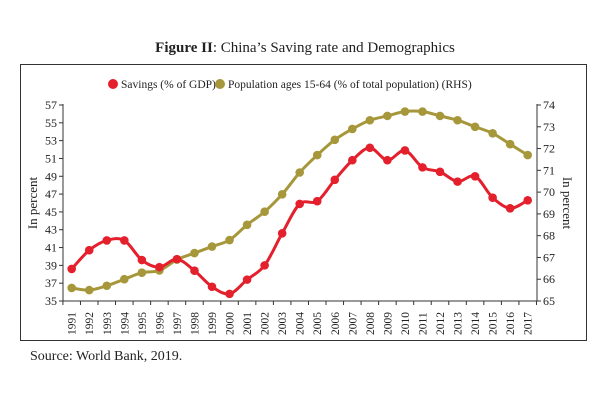 This screenshot has height=407, width=610. What do you see at coordinates (511, 323) in the screenshot?
I see `x-tick-label: 2016` at bounding box center [511, 323].